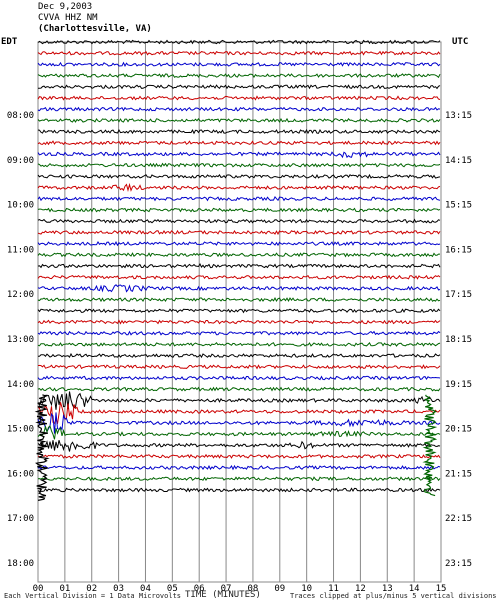 The height and width of the screenshot is (607, 500). I want to click on x-tick-label: 12, so click(360, 589).